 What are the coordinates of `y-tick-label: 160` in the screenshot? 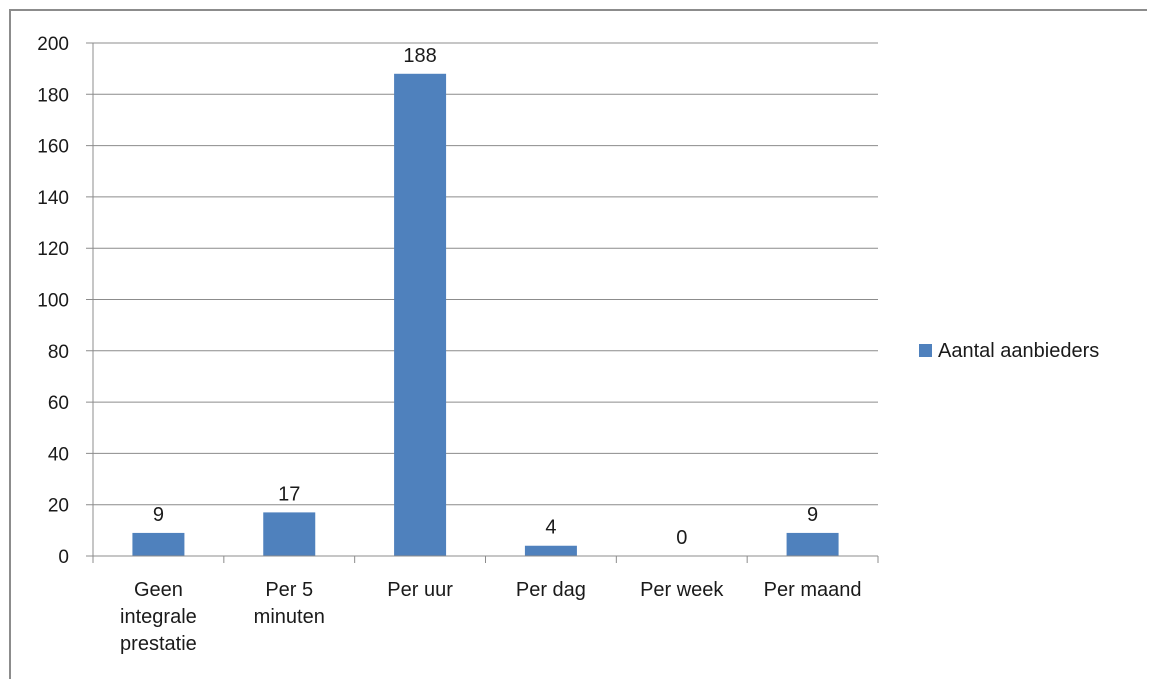 It's located at (53, 147).